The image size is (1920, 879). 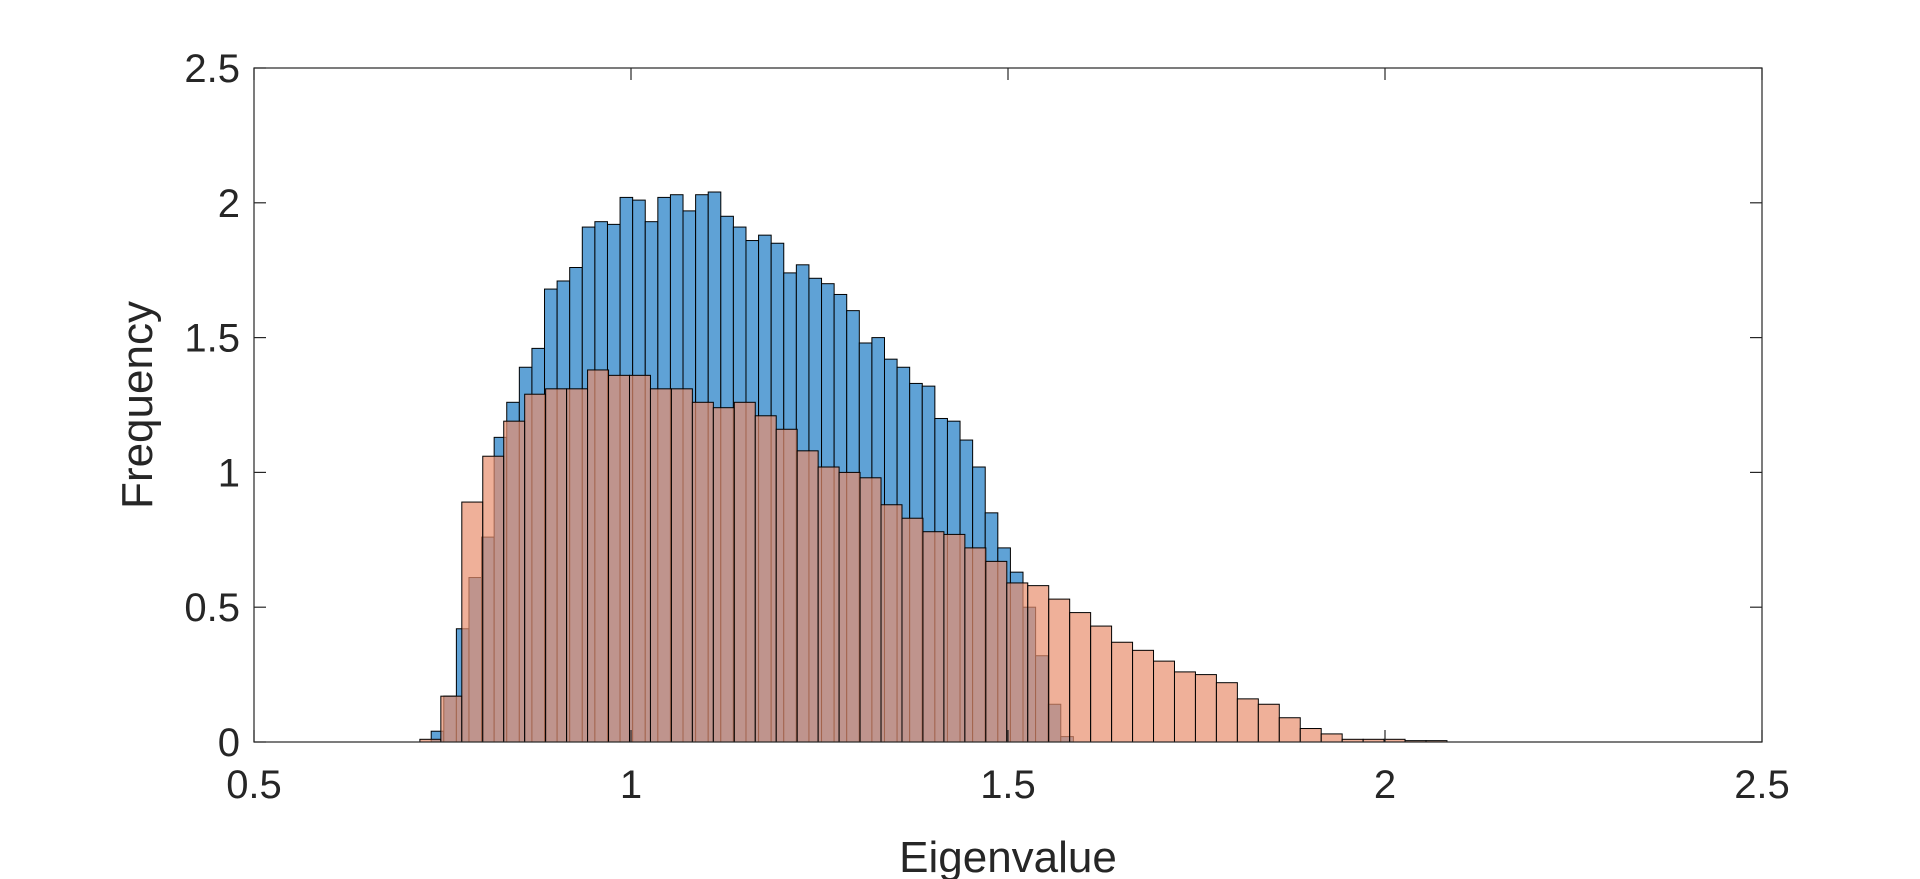 I want to click on x-axis-title: Eigenvalue, so click(x=1008, y=856).